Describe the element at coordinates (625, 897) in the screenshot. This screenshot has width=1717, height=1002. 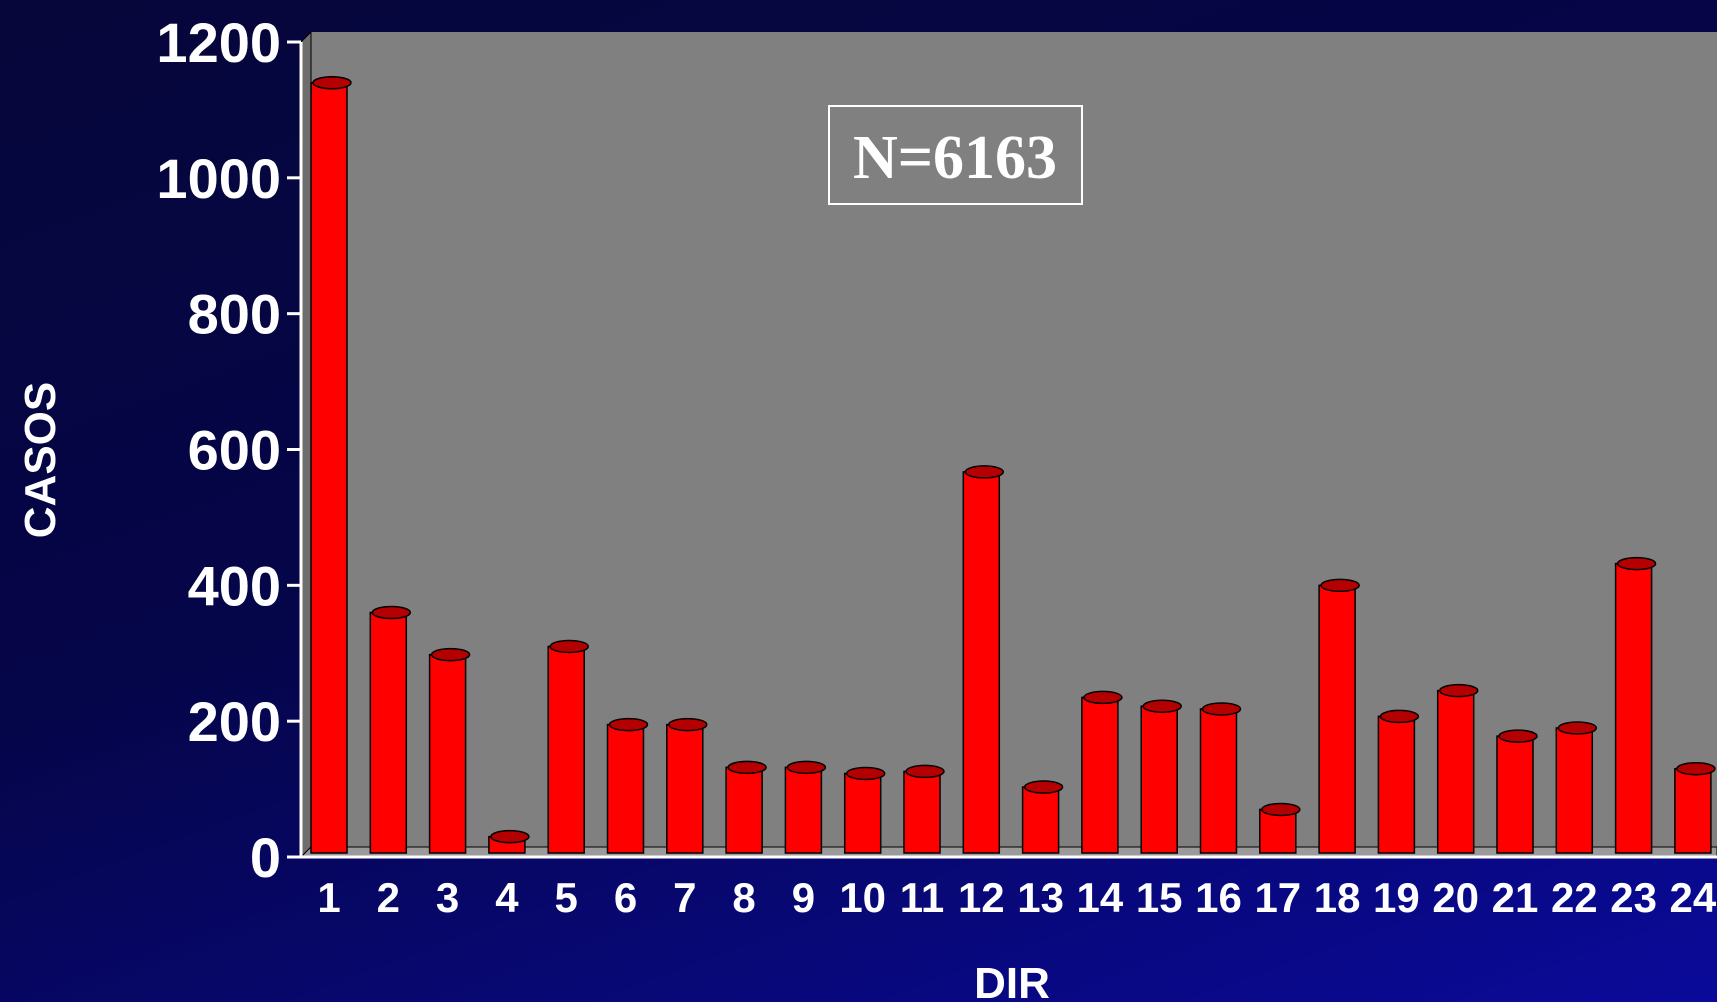
I see `x-tick-label: 6` at that location.